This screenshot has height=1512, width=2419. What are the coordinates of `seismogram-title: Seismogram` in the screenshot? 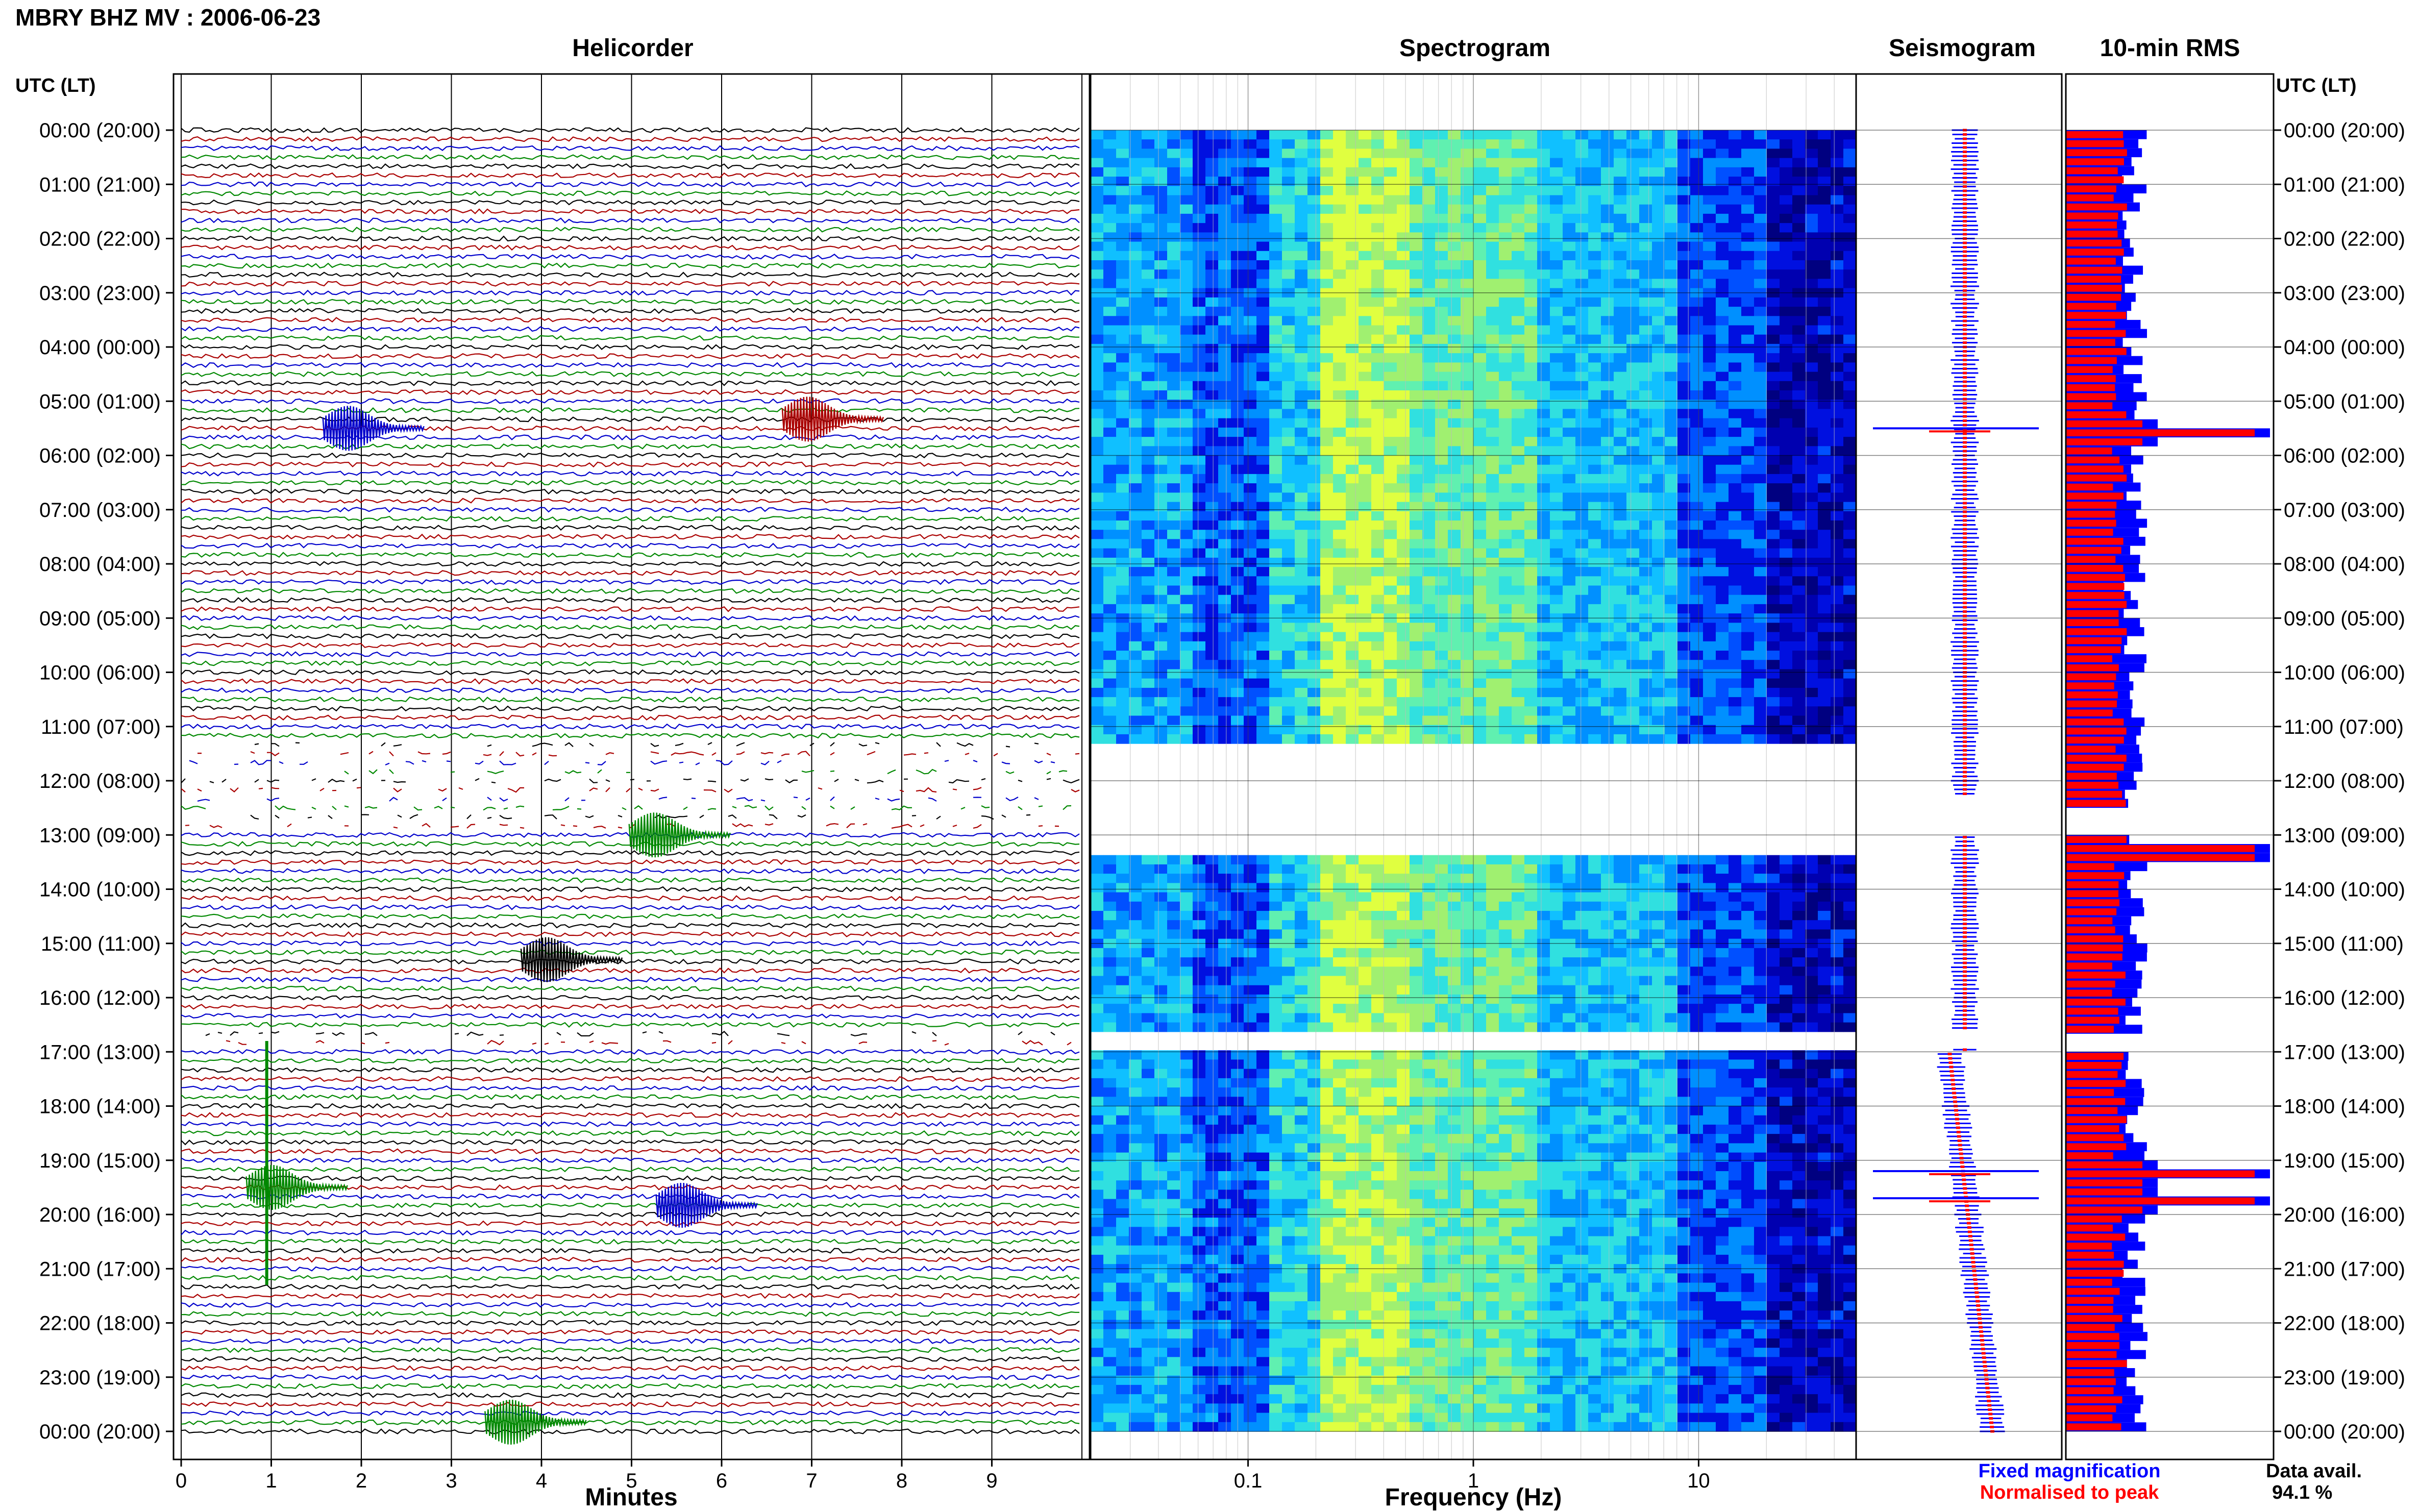 It's located at (1962, 48).